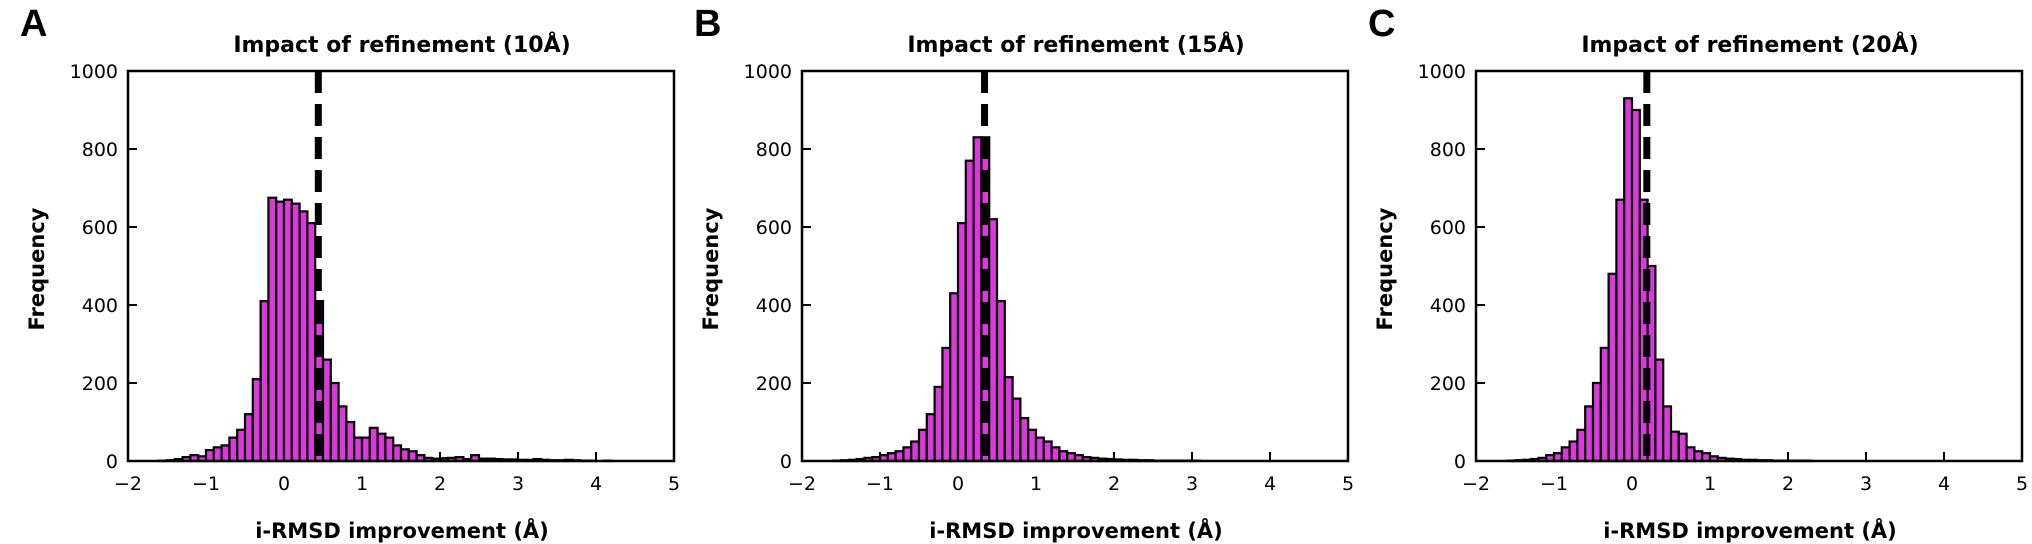 This screenshot has width=2032, height=544. I want to click on panel-letter: A, so click(33, 24).